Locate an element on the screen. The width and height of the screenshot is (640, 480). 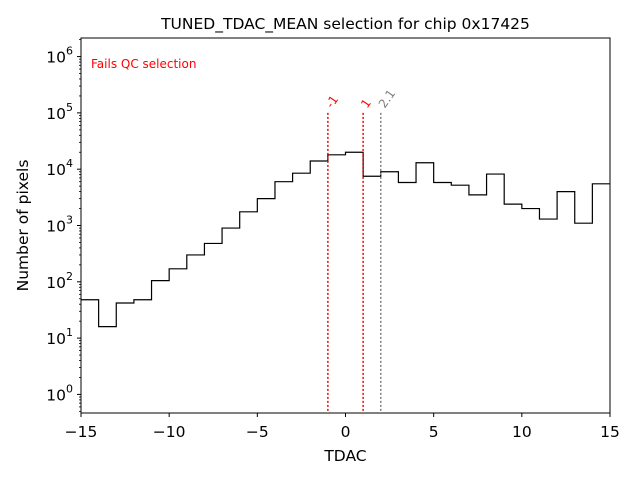
y-tick-label: 10⁵ is located at coordinates (59, 112).